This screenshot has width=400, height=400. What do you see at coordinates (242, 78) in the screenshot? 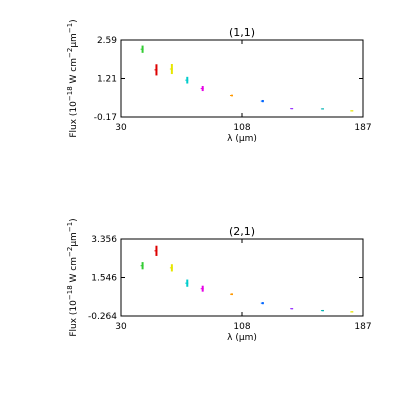
I see `plot-frame` at bounding box center [242, 78].